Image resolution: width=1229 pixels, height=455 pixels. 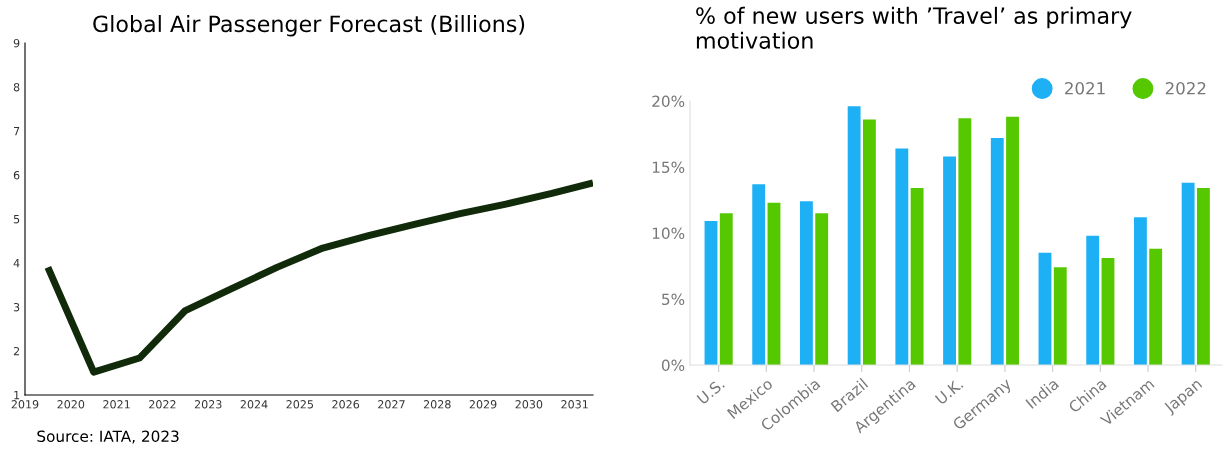 What do you see at coordinates (208, 404) in the screenshot?
I see `x-tick-label: 2023` at bounding box center [208, 404].